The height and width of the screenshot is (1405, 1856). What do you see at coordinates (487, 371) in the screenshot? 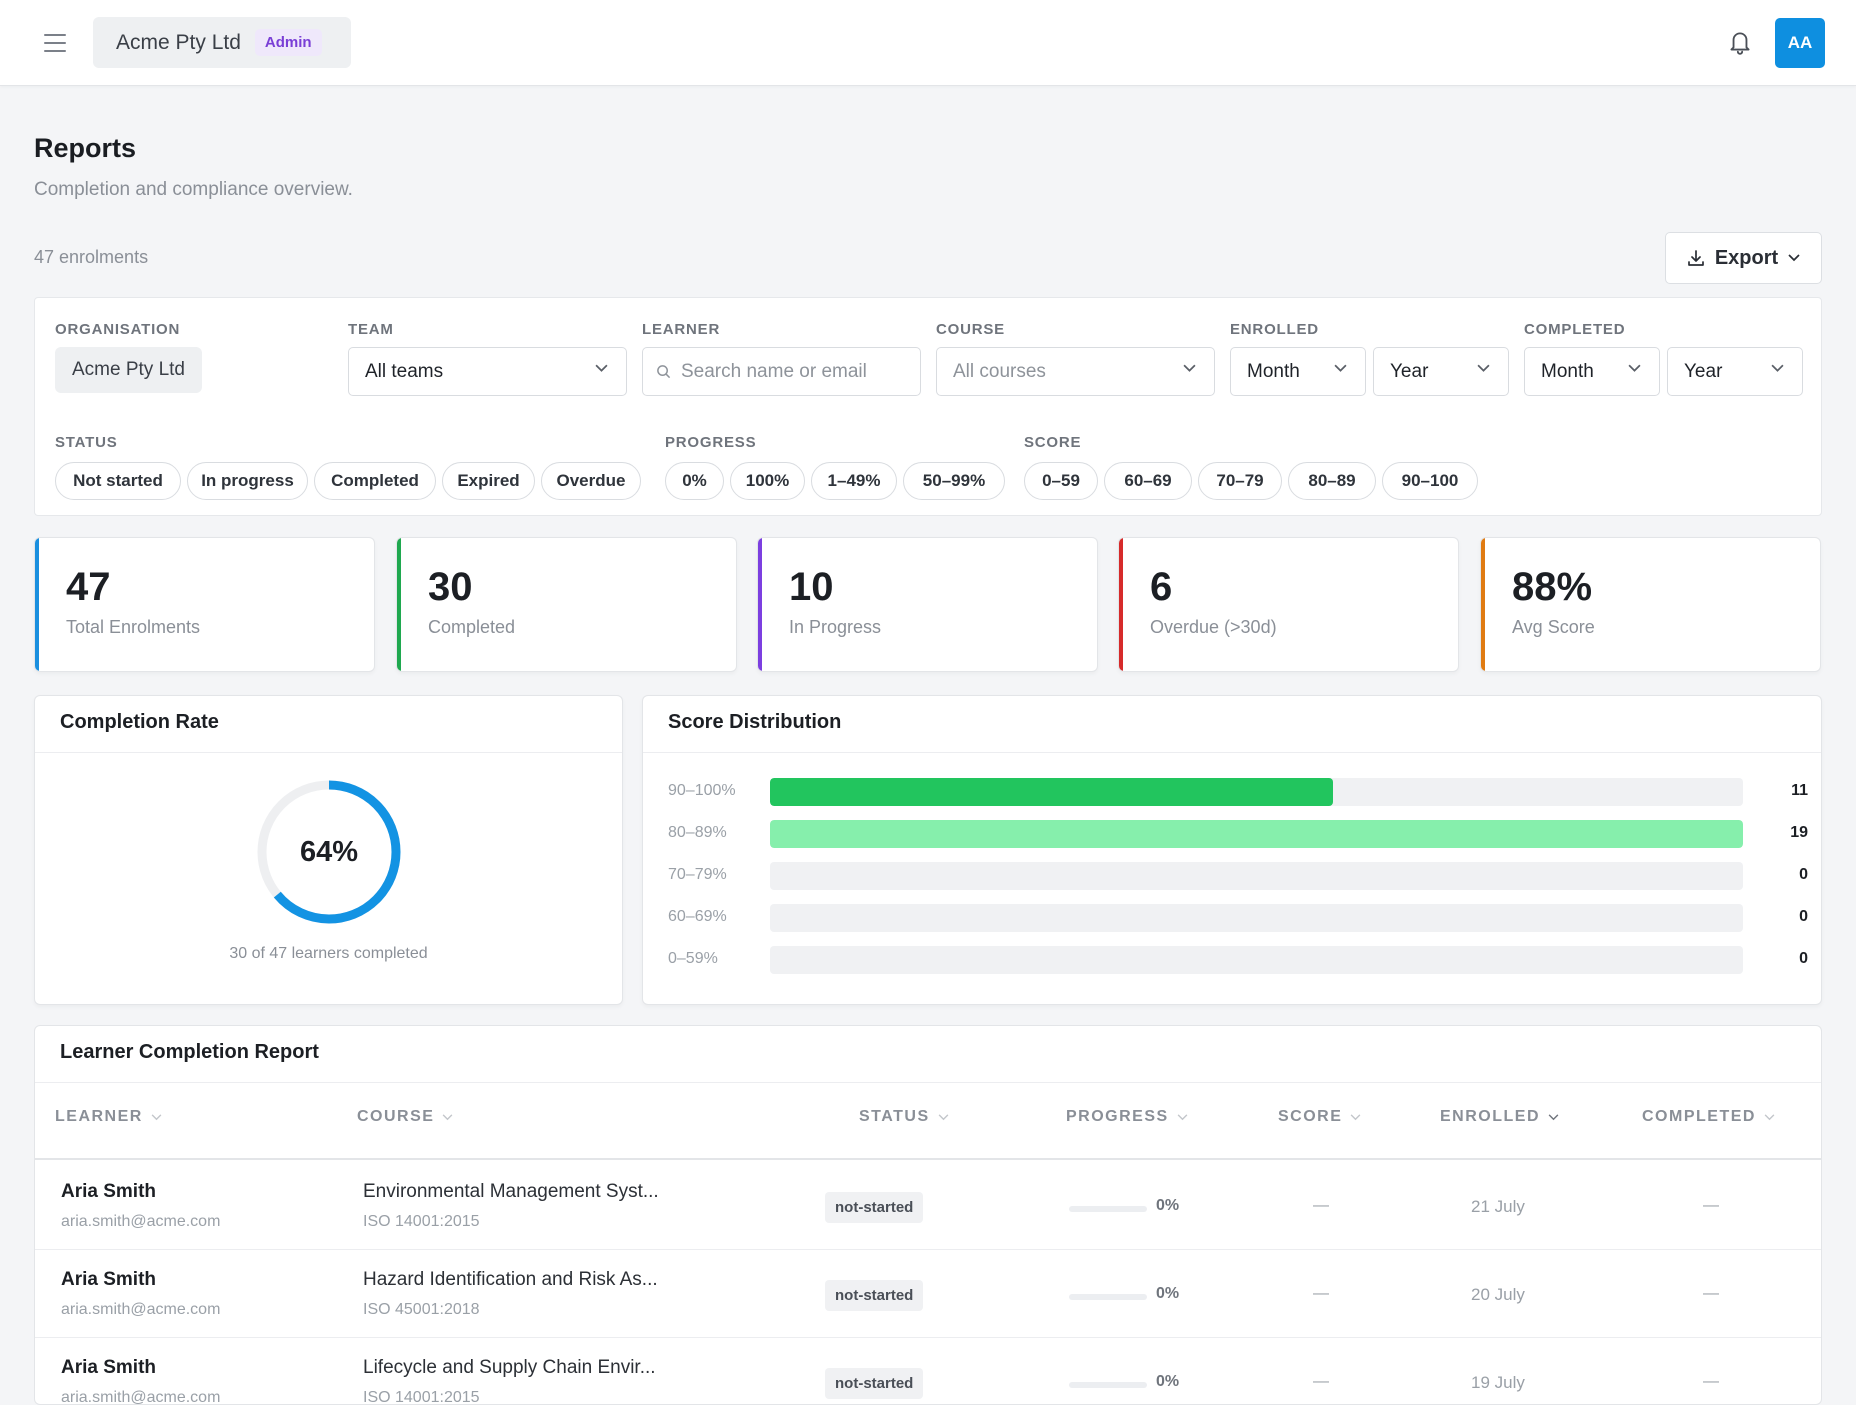
I see `team-select: All teams` at bounding box center [487, 371].